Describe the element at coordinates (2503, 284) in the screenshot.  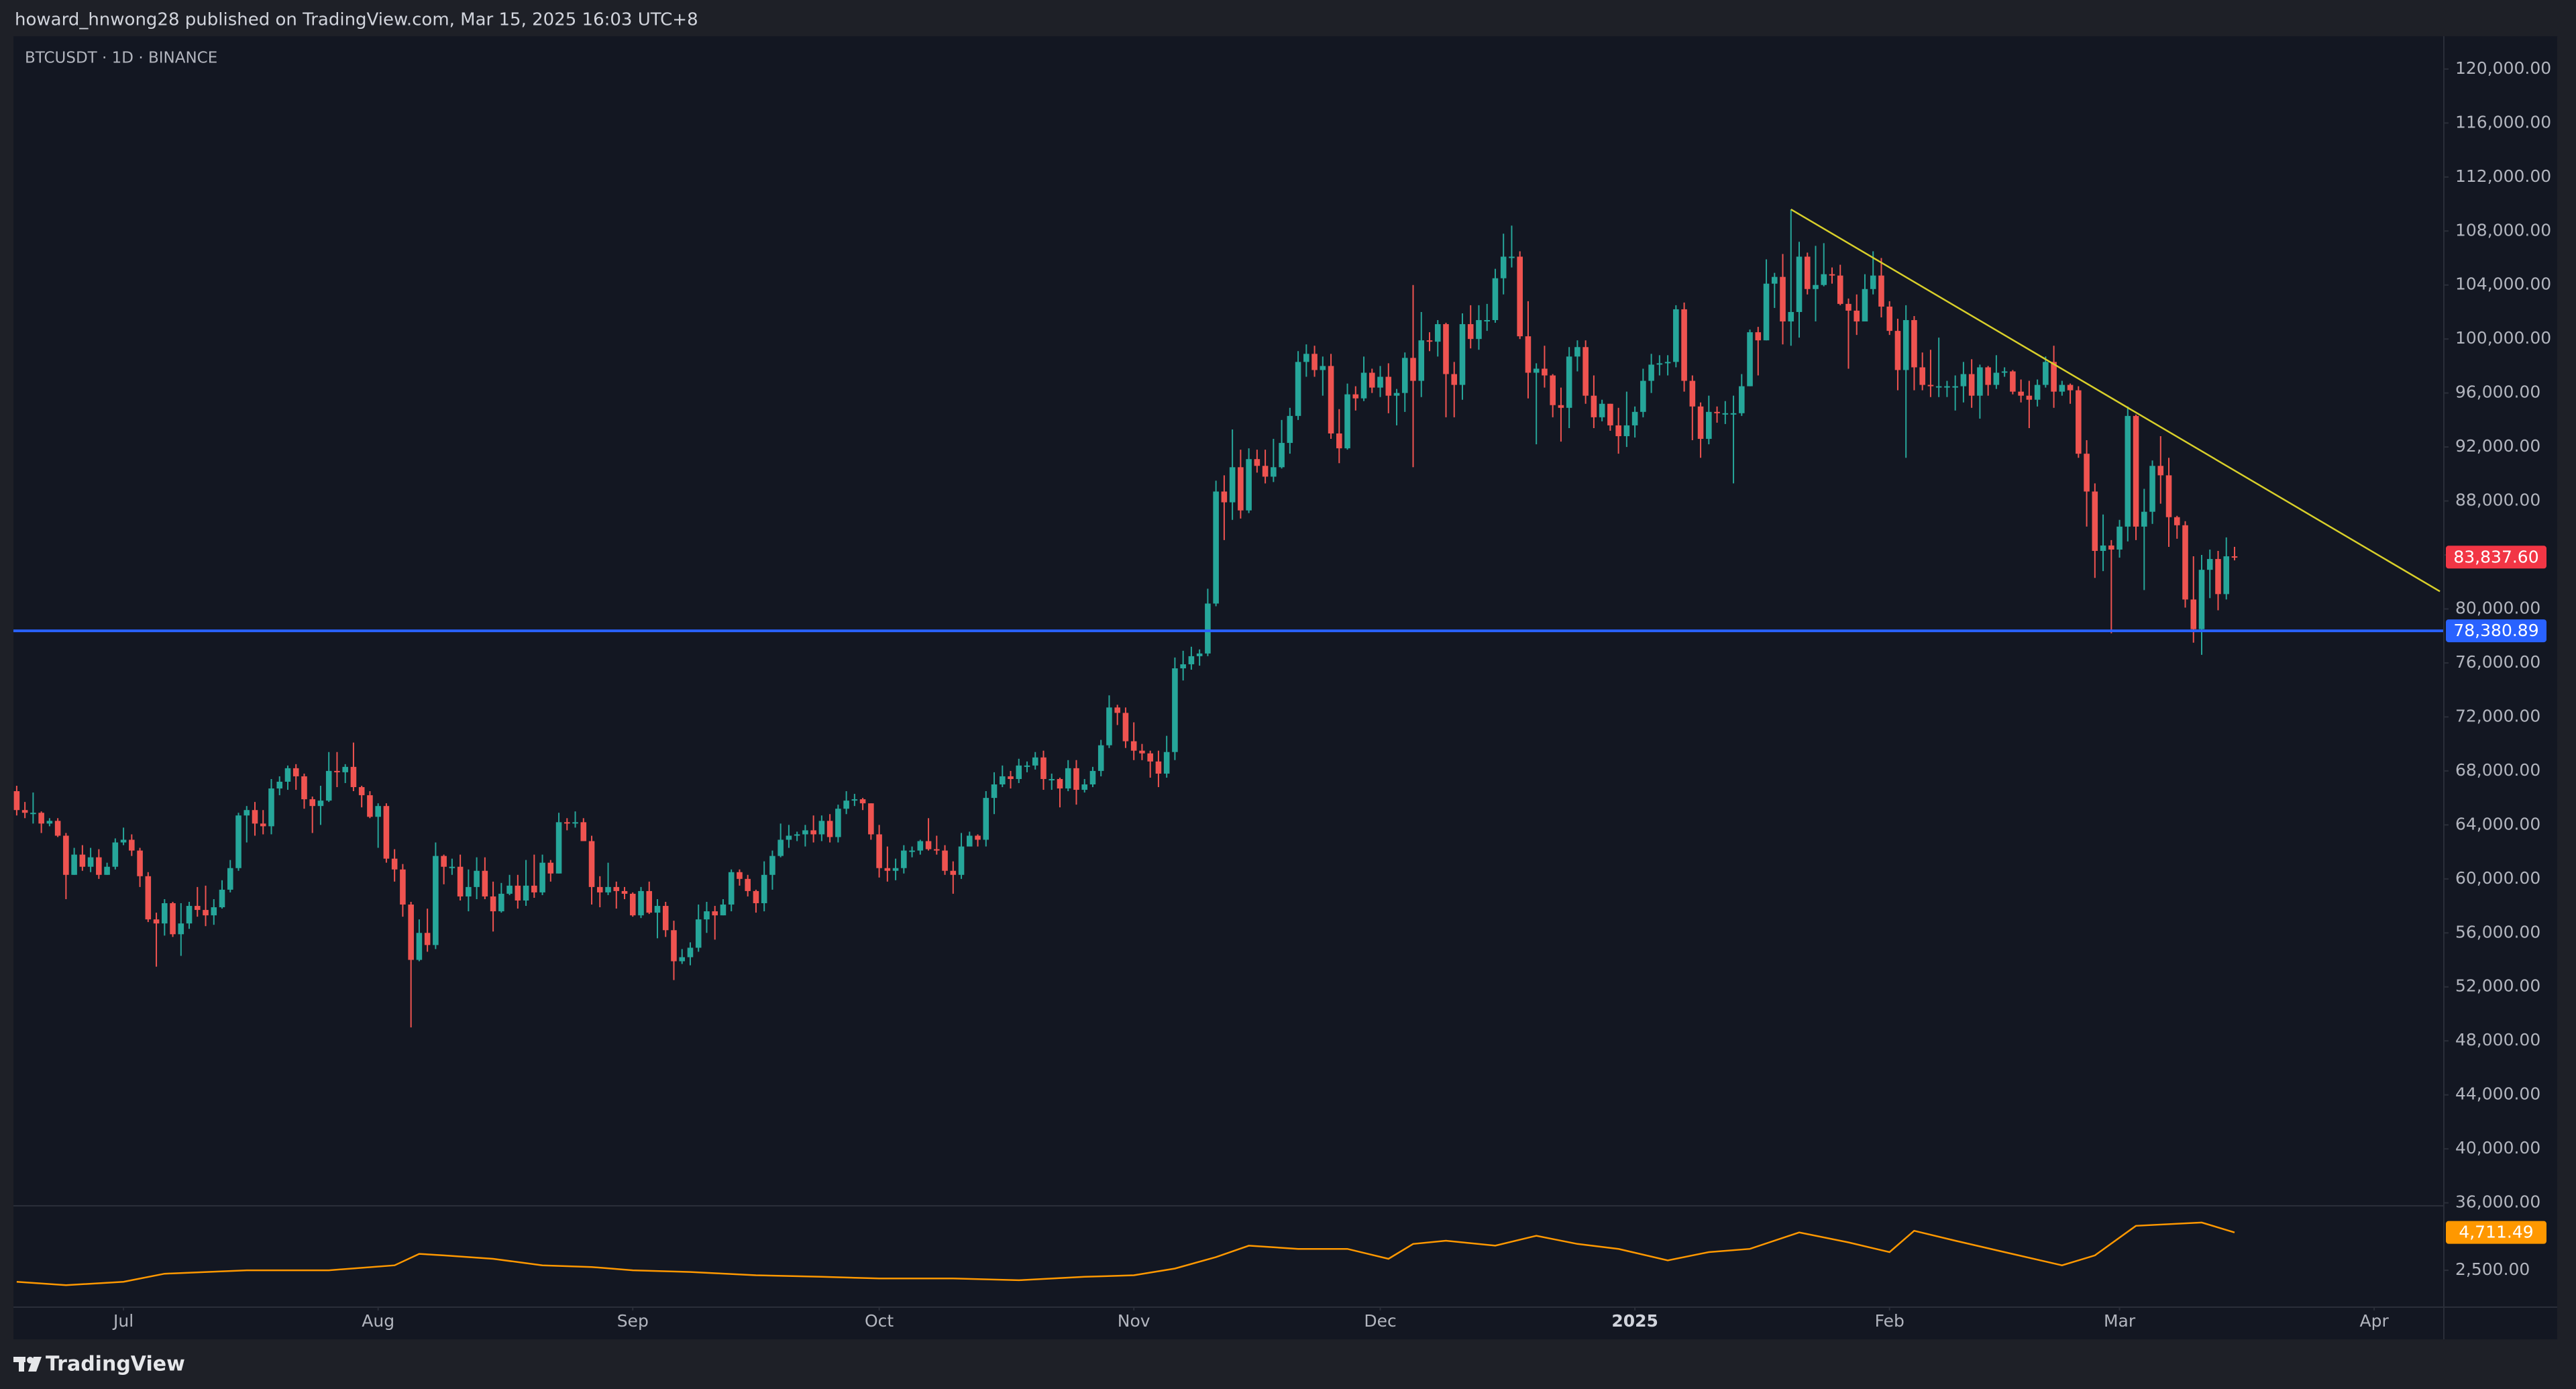
I see `y-tick-label: 104,000.00` at that location.